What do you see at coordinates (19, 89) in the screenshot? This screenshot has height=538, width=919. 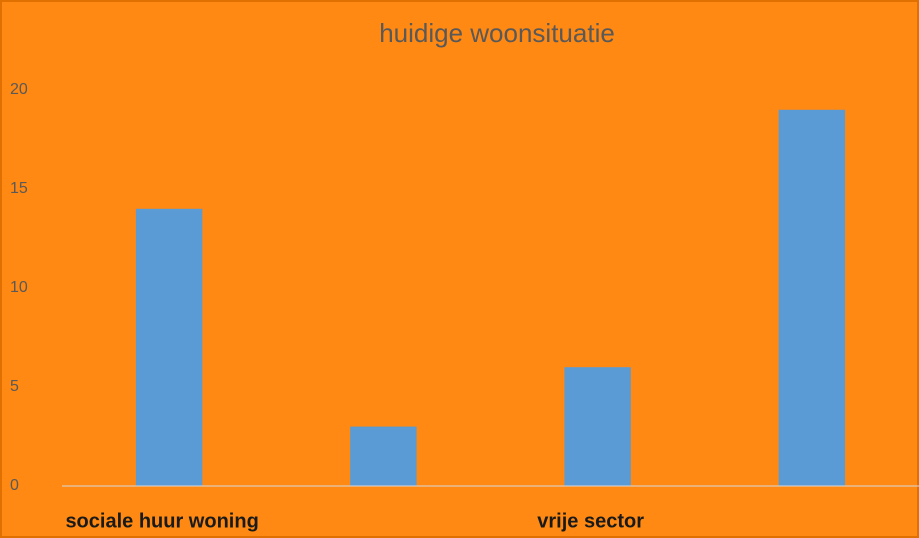 I see `y-tick-label: 20` at bounding box center [19, 89].